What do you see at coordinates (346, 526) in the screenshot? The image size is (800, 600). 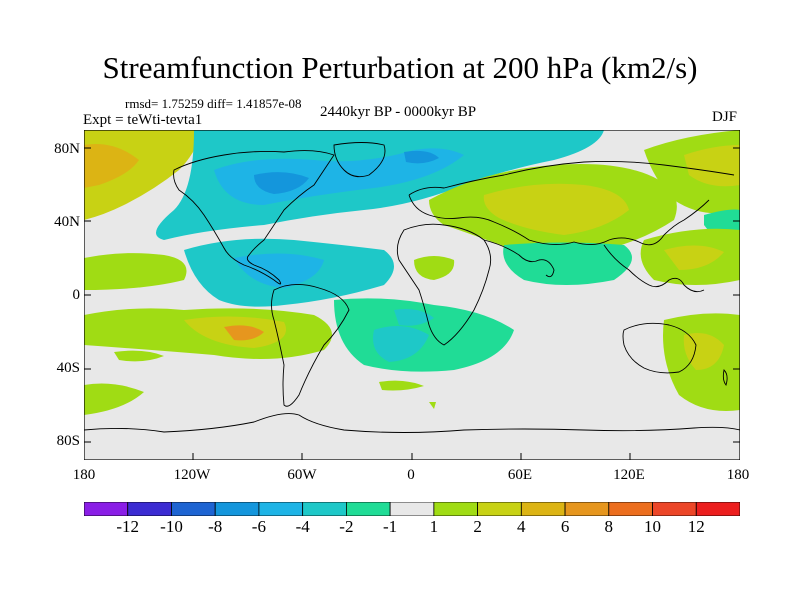 I see `colorbar-label: -2` at bounding box center [346, 526].